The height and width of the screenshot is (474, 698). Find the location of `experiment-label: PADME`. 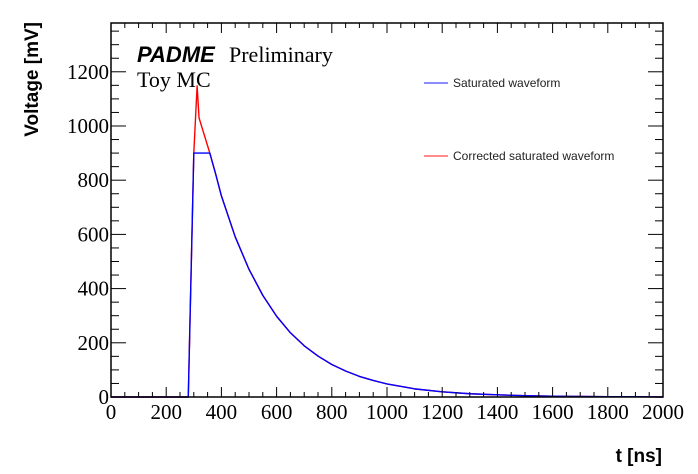

experiment-label: PADME is located at coordinates (176, 54).